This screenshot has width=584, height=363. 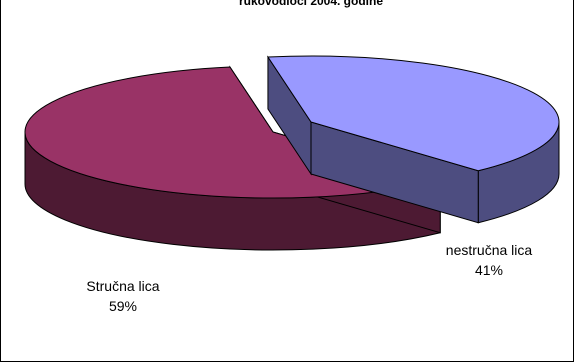 I want to click on slice-percent-nestrucna: 41%, so click(x=489, y=270).